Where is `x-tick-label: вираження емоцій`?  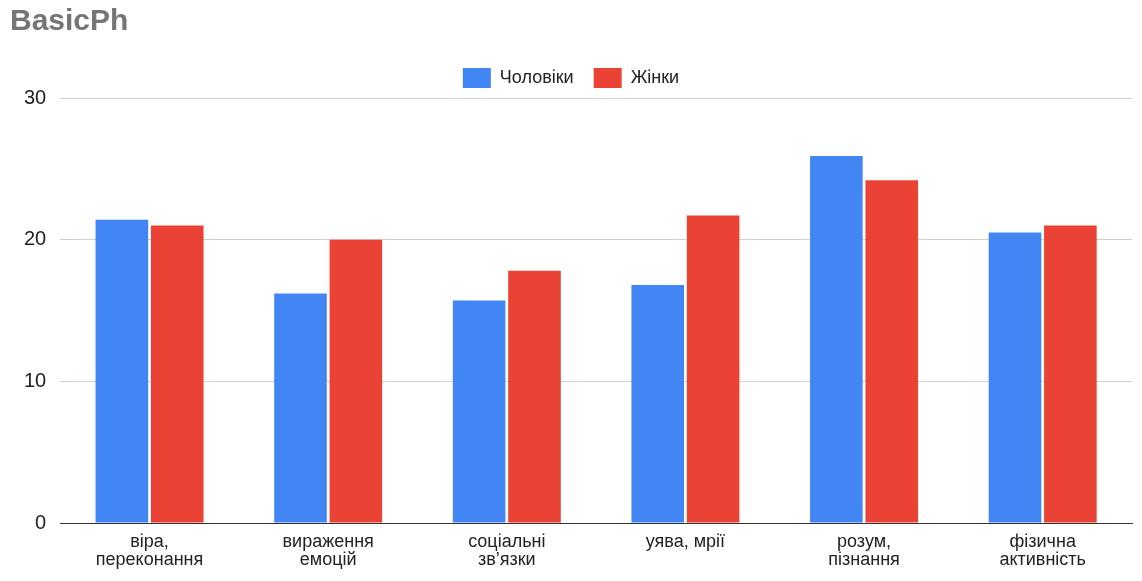
x-tick-label: вираження емоцій is located at coordinates (328, 549).